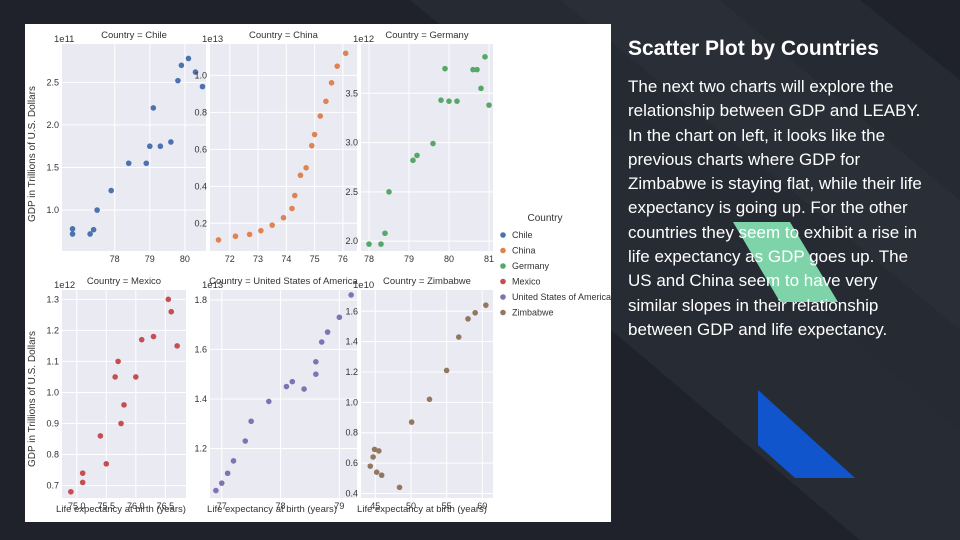  What do you see at coordinates (166, 506) in the screenshot?
I see `x-tick-label: 76.5` at bounding box center [166, 506].